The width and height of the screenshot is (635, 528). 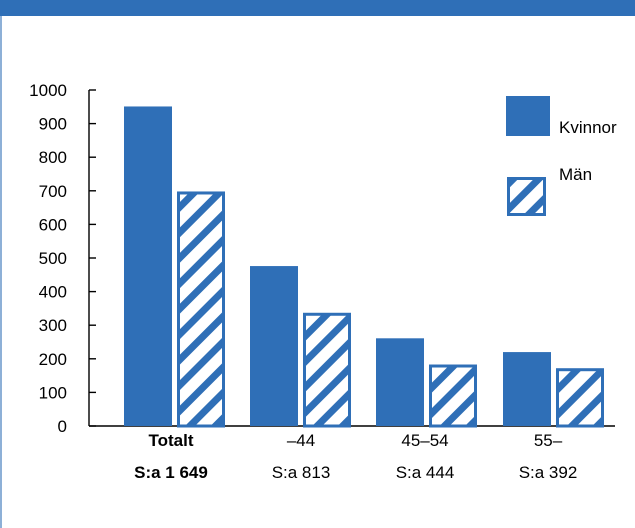 What do you see at coordinates (62, 426) in the screenshot?
I see `y-tick-label: 0` at bounding box center [62, 426].